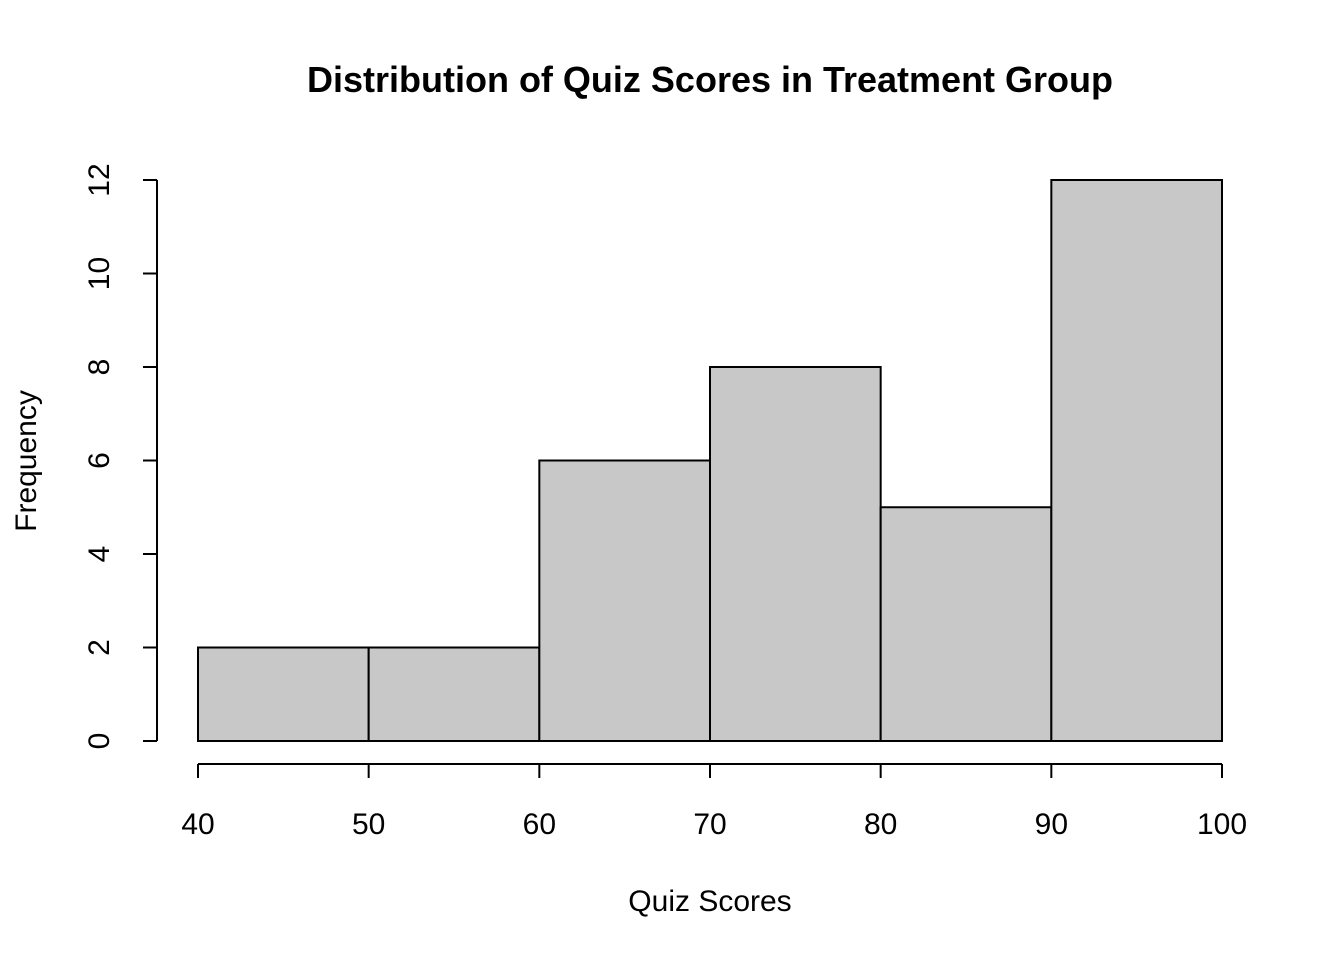 The width and height of the screenshot is (1344, 960). What do you see at coordinates (99, 460) in the screenshot?
I see `y-tick-label: 6` at bounding box center [99, 460].